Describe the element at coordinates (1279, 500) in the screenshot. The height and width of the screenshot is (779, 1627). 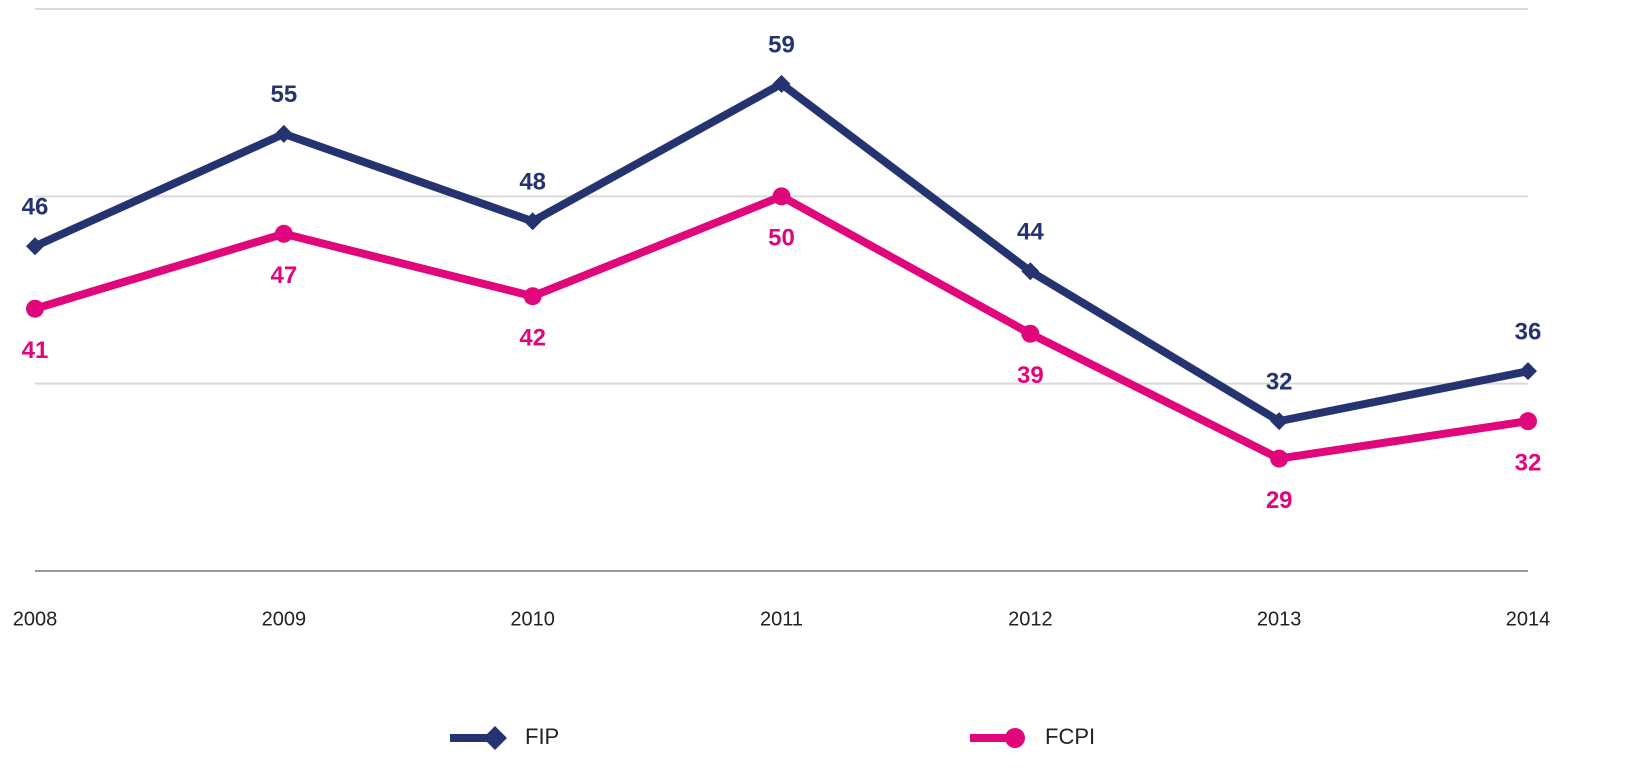
I see `data-label: 29` at that location.